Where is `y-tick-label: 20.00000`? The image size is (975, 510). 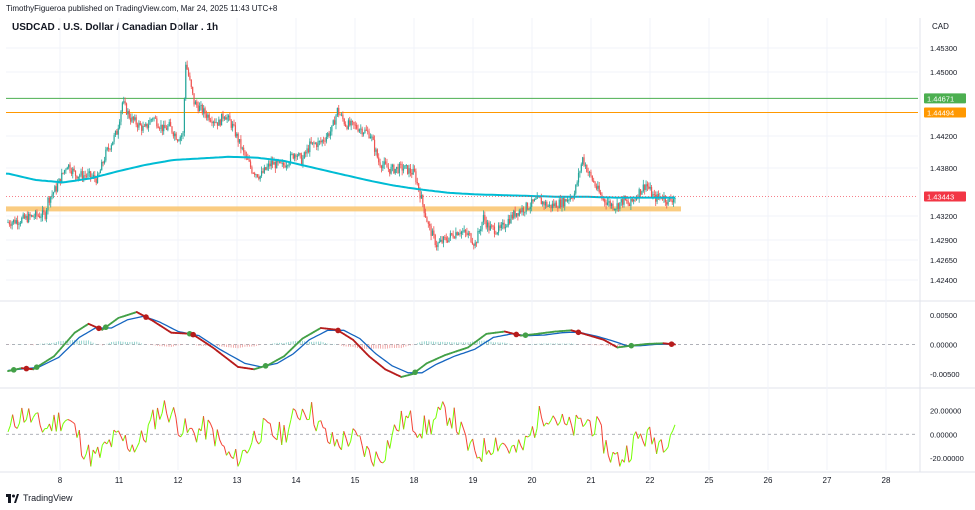
y-tick-label: 20.00000 is located at coordinates (945, 410).